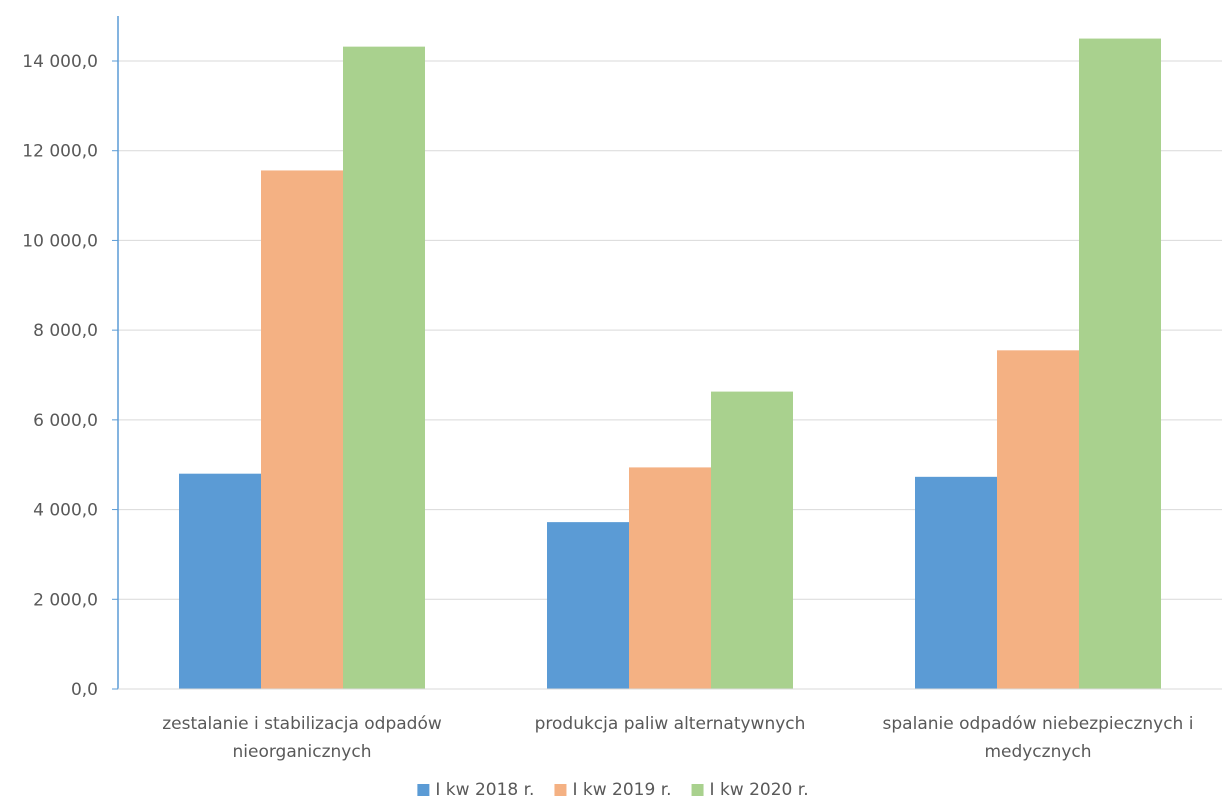  Describe the element at coordinates (621, 790) in the screenshot. I see `legend-label: I kw 2019 r.` at that location.